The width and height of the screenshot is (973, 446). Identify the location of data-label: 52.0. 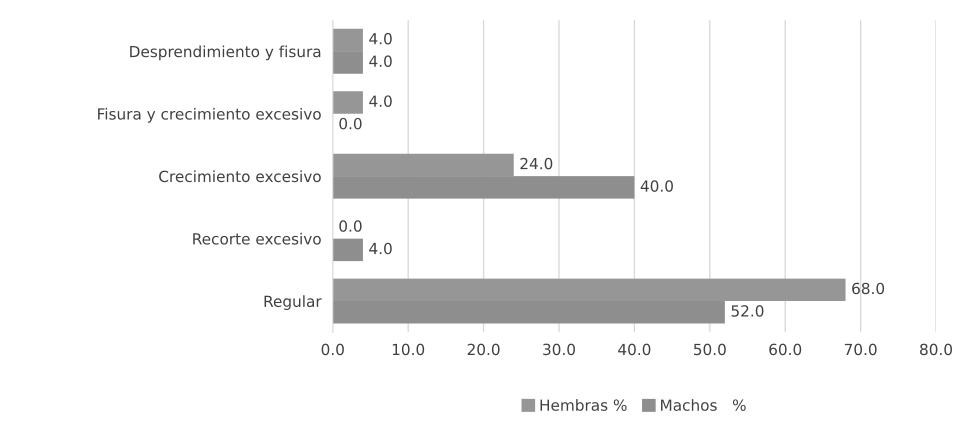
(748, 311).